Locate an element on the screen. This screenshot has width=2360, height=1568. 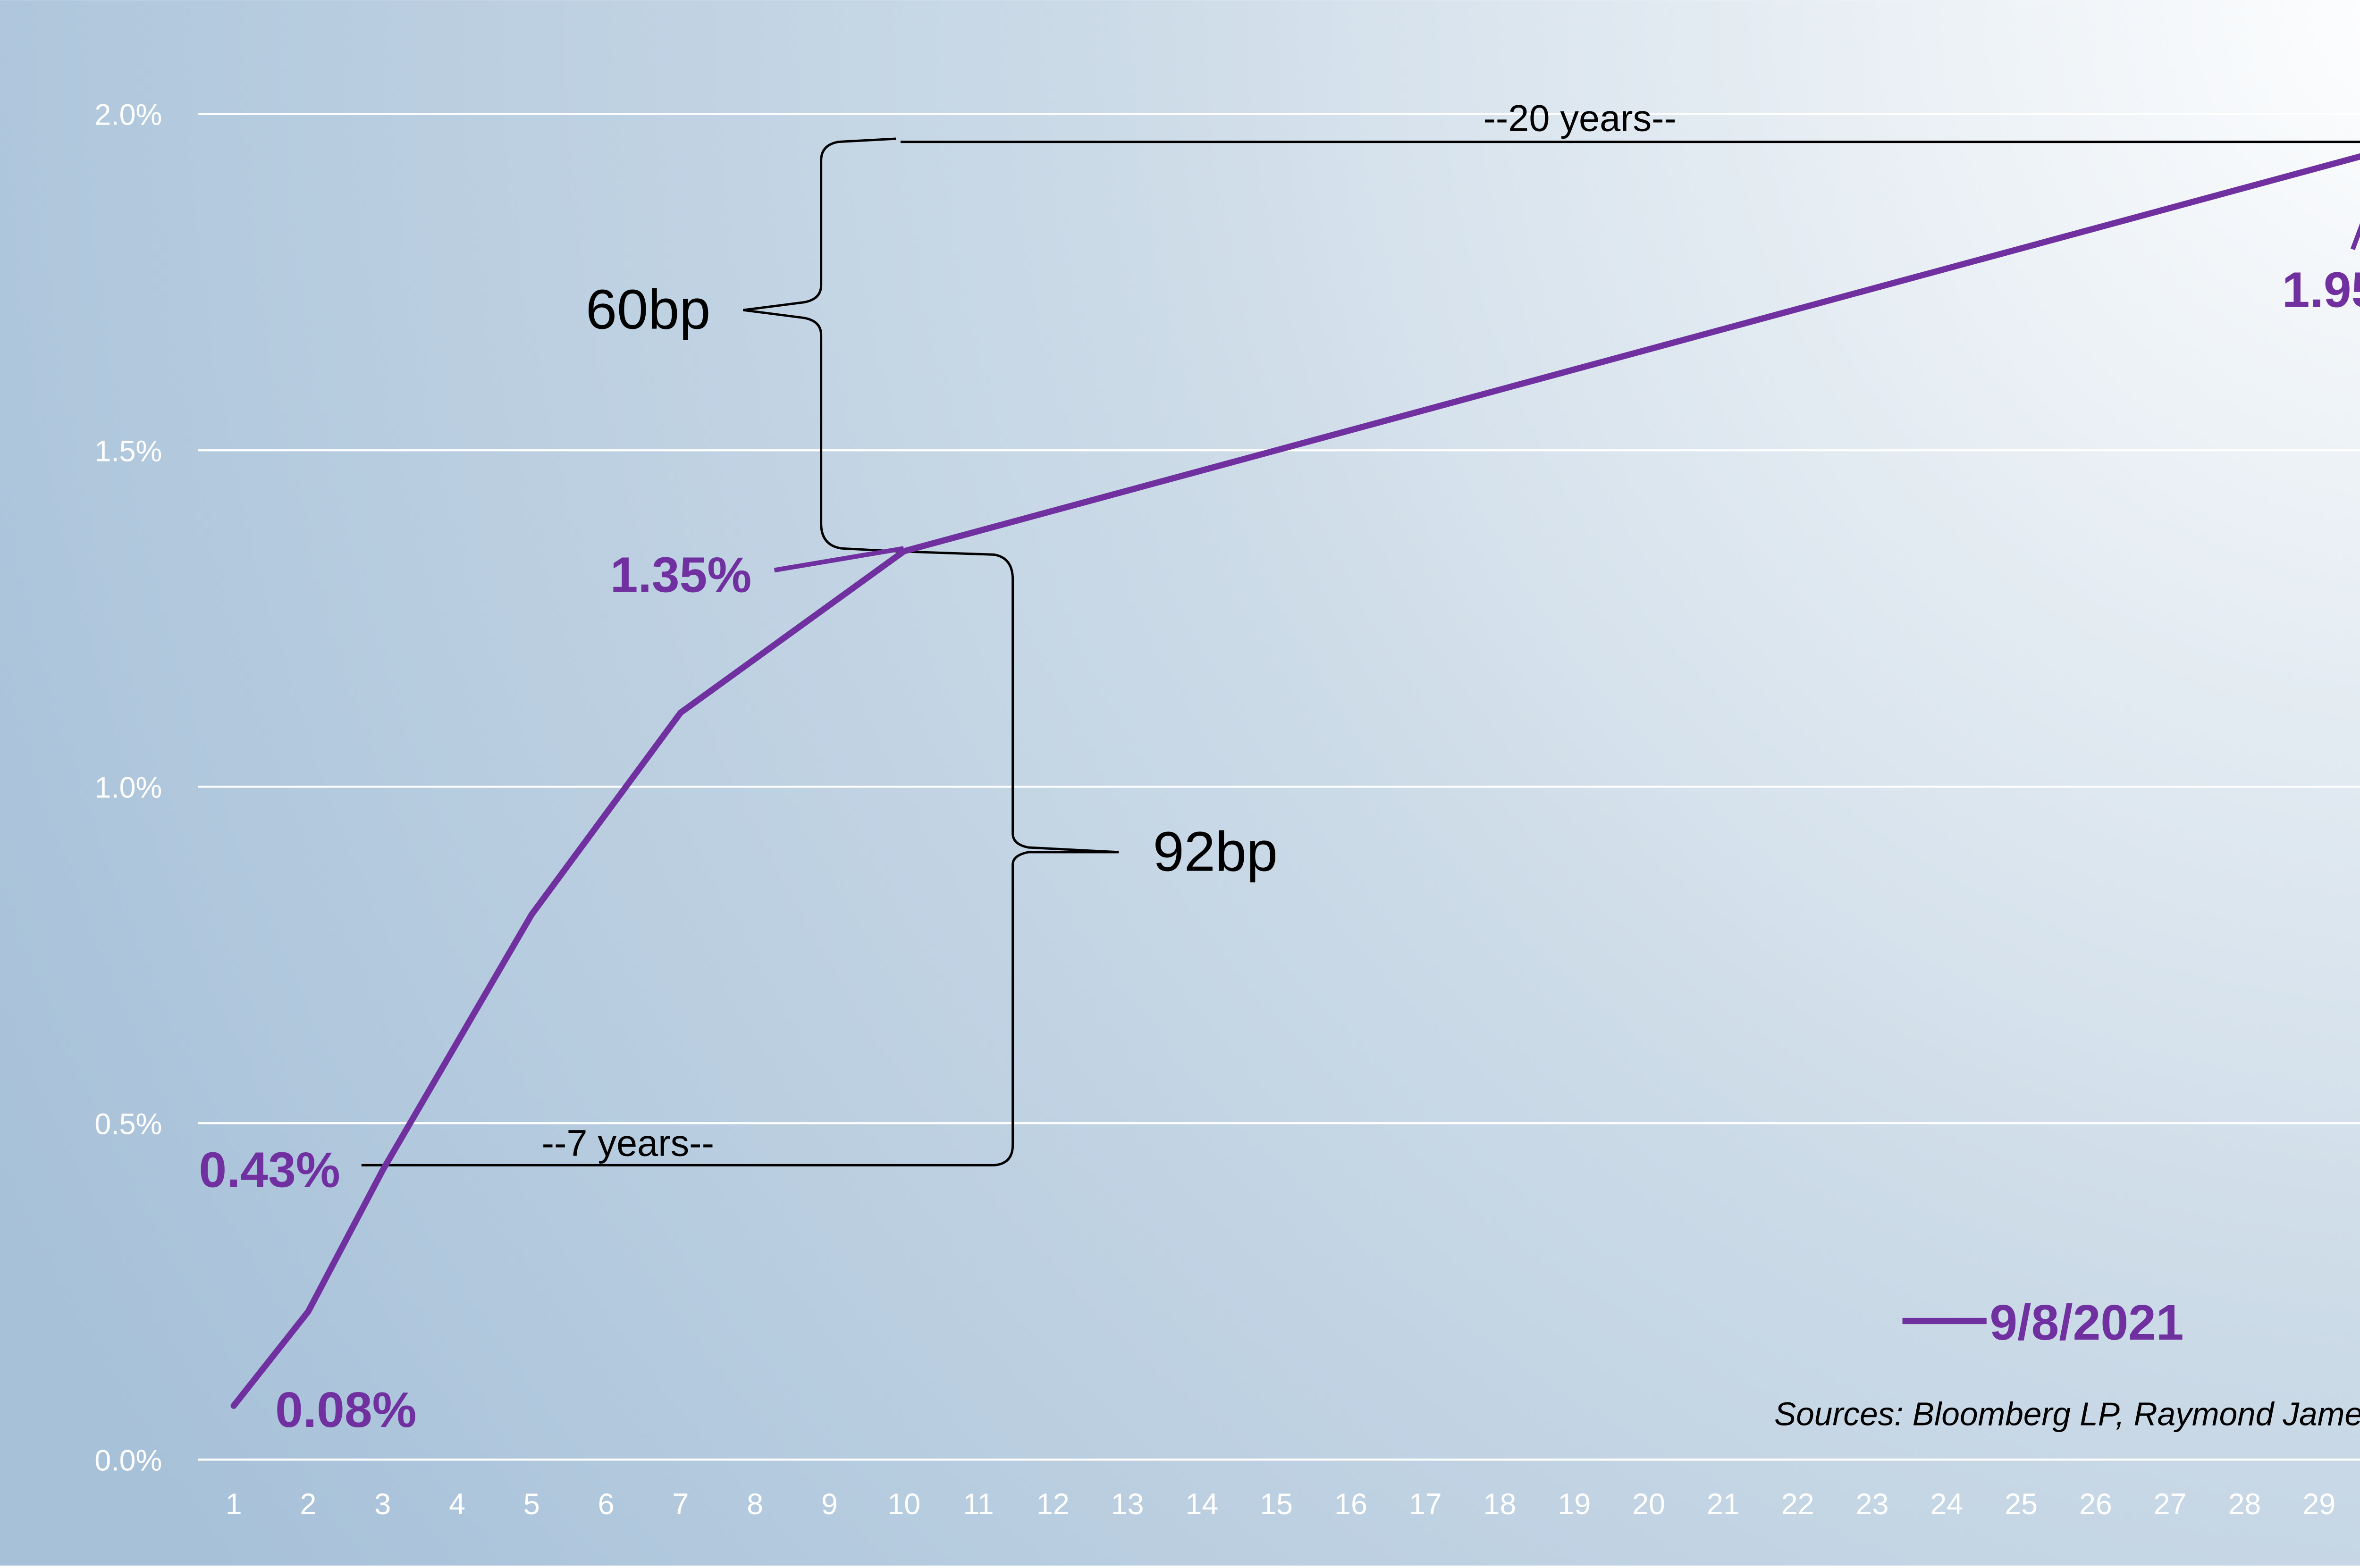
x-tick-label: 10 is located at coordinates (903, 1504).